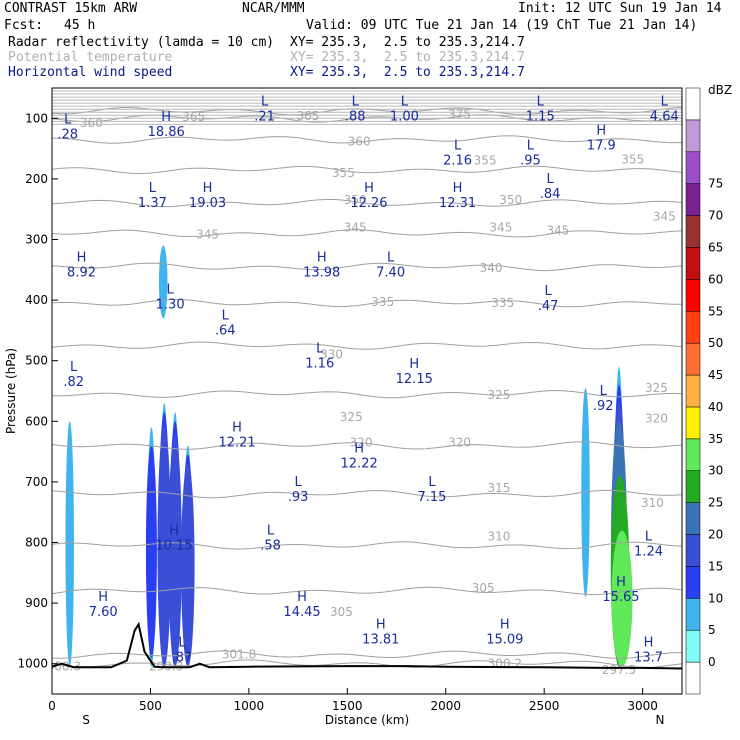  I want to click on wind-extremum-value: 13.98, so click(321, 273).